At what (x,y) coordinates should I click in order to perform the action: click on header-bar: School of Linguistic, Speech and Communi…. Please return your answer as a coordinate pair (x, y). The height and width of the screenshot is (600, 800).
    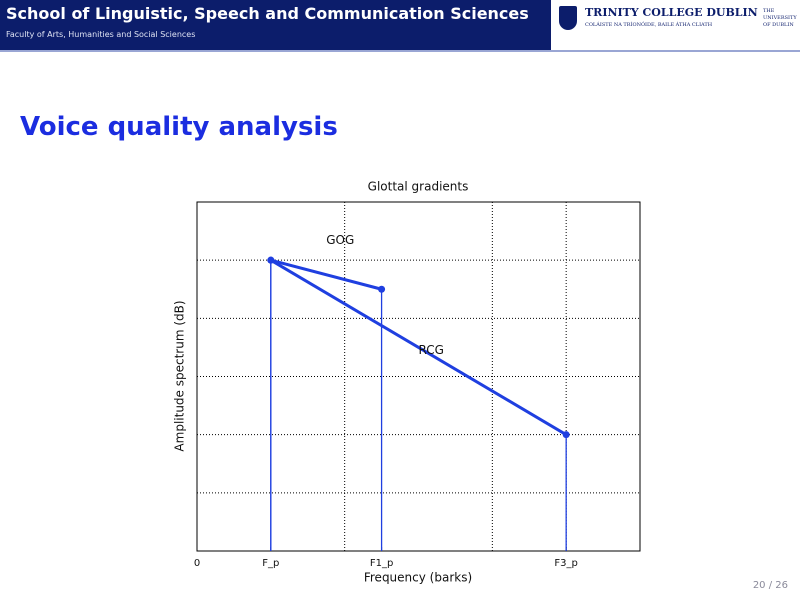
    Looking at the image, I should click on (400, 25).